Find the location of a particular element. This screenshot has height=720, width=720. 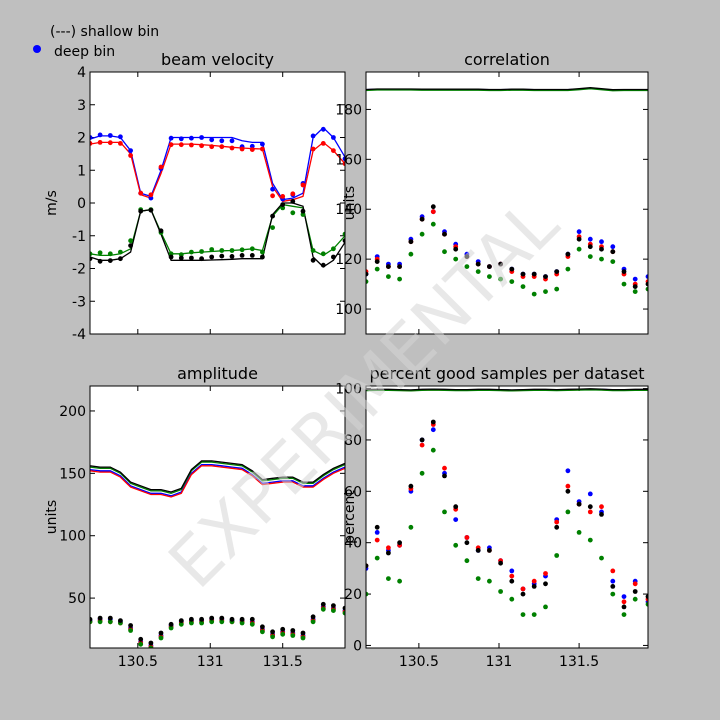

x-tick-label: 130.5 is located at coordinates (138, 662).